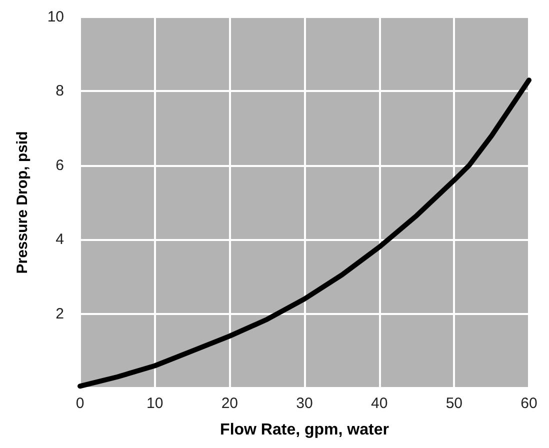 This screenshot has width=549, height=448. Describe the element at coordinates (304, 430) in the screenshot. I see `x-axis-title: Flow Rate, gpm, water` at that location.